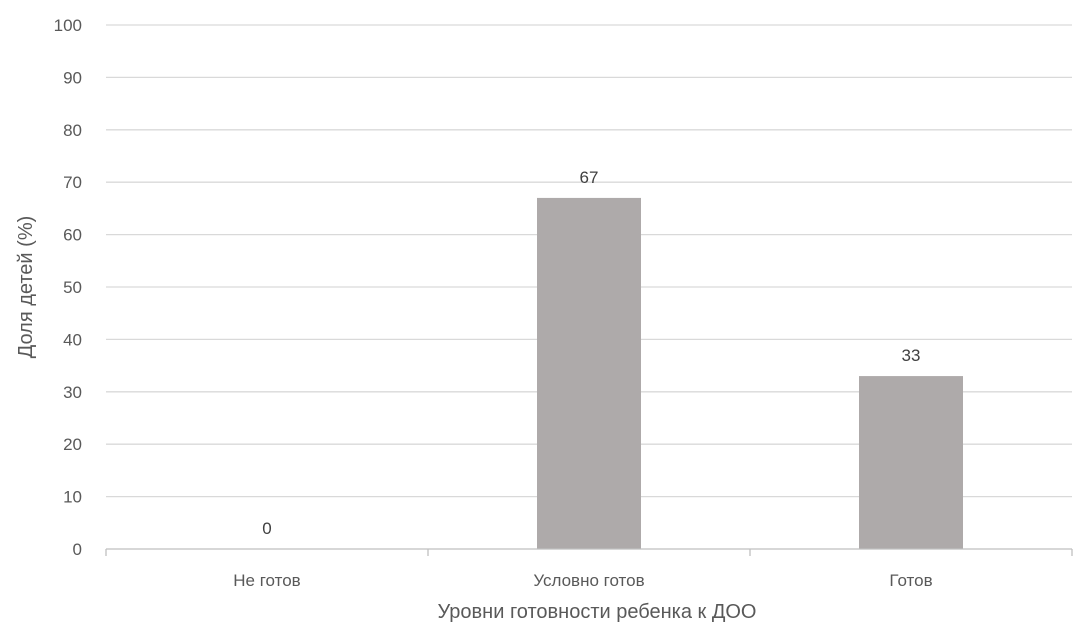  What do you see at coordinates (72, 287) in the screenshot?
I see `y-tick-label: 50` at bounding box center [72, 287].